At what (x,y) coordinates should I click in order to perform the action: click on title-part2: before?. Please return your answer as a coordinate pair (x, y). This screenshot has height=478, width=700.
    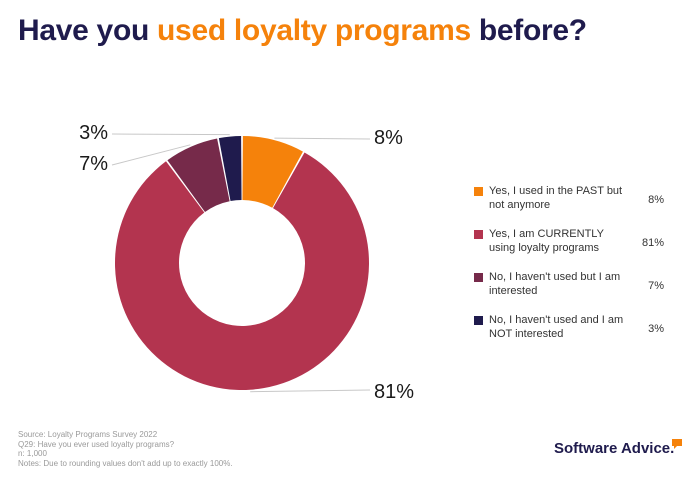
    Looking at the image, I should click on (528, 30).